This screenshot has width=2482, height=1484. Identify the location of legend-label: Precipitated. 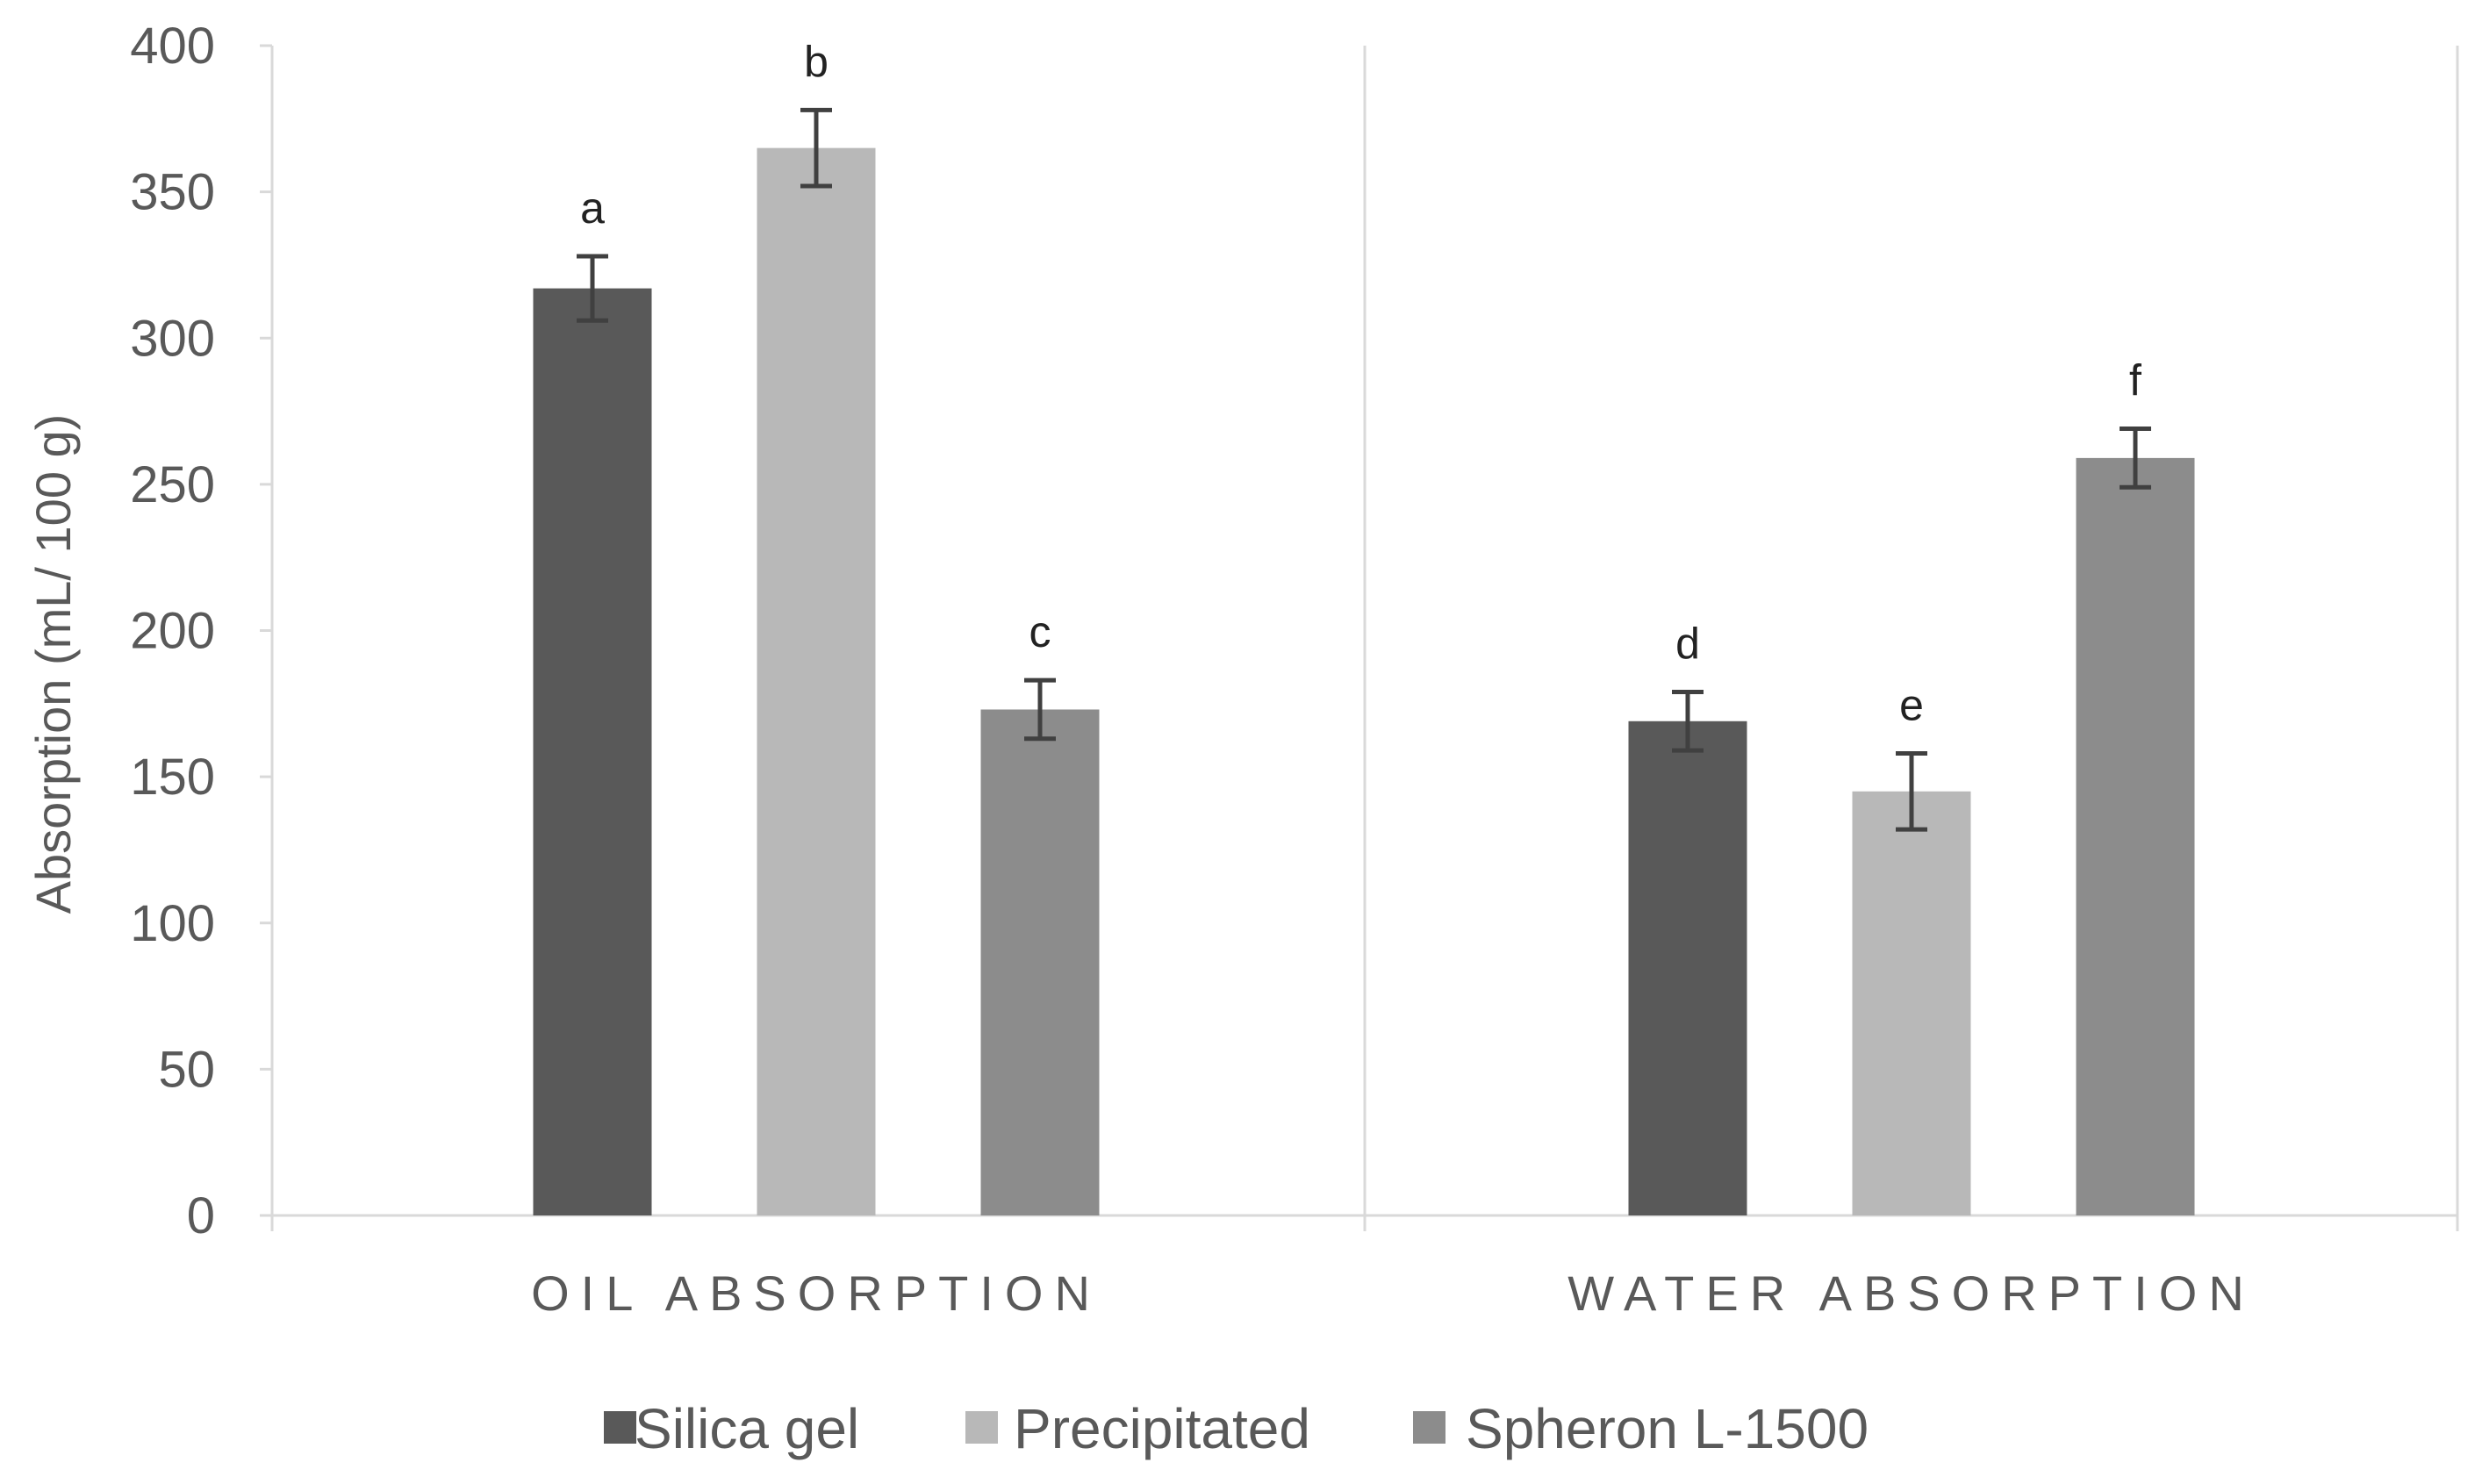
(1162, 1428).